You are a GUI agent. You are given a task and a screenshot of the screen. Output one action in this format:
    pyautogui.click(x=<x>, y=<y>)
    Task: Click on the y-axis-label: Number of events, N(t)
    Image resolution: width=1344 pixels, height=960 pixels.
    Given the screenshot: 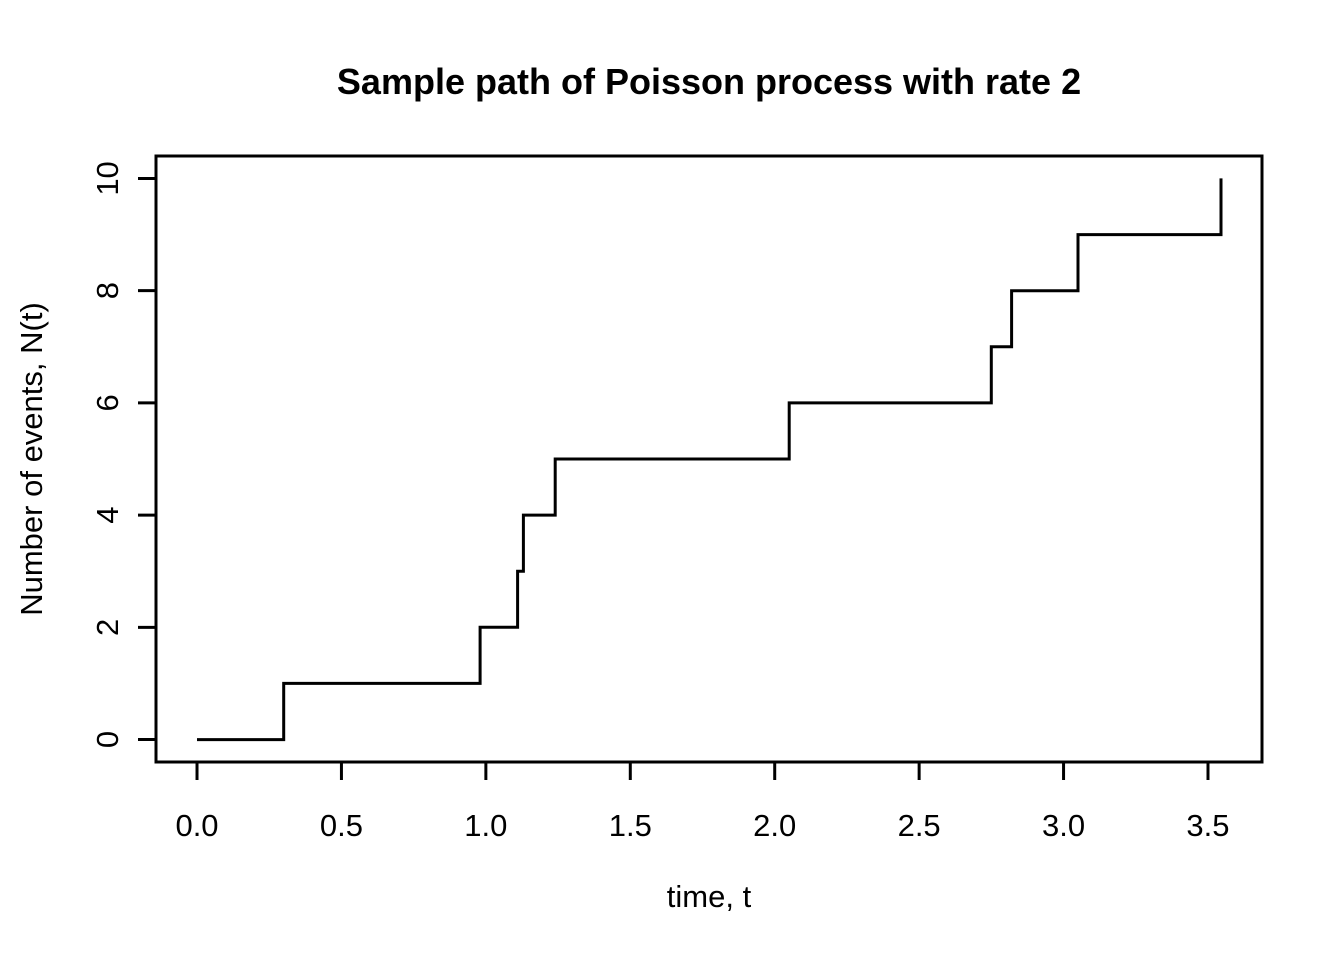 What is the action you would take?
    pyautogui.click(x=31, y=459)
    